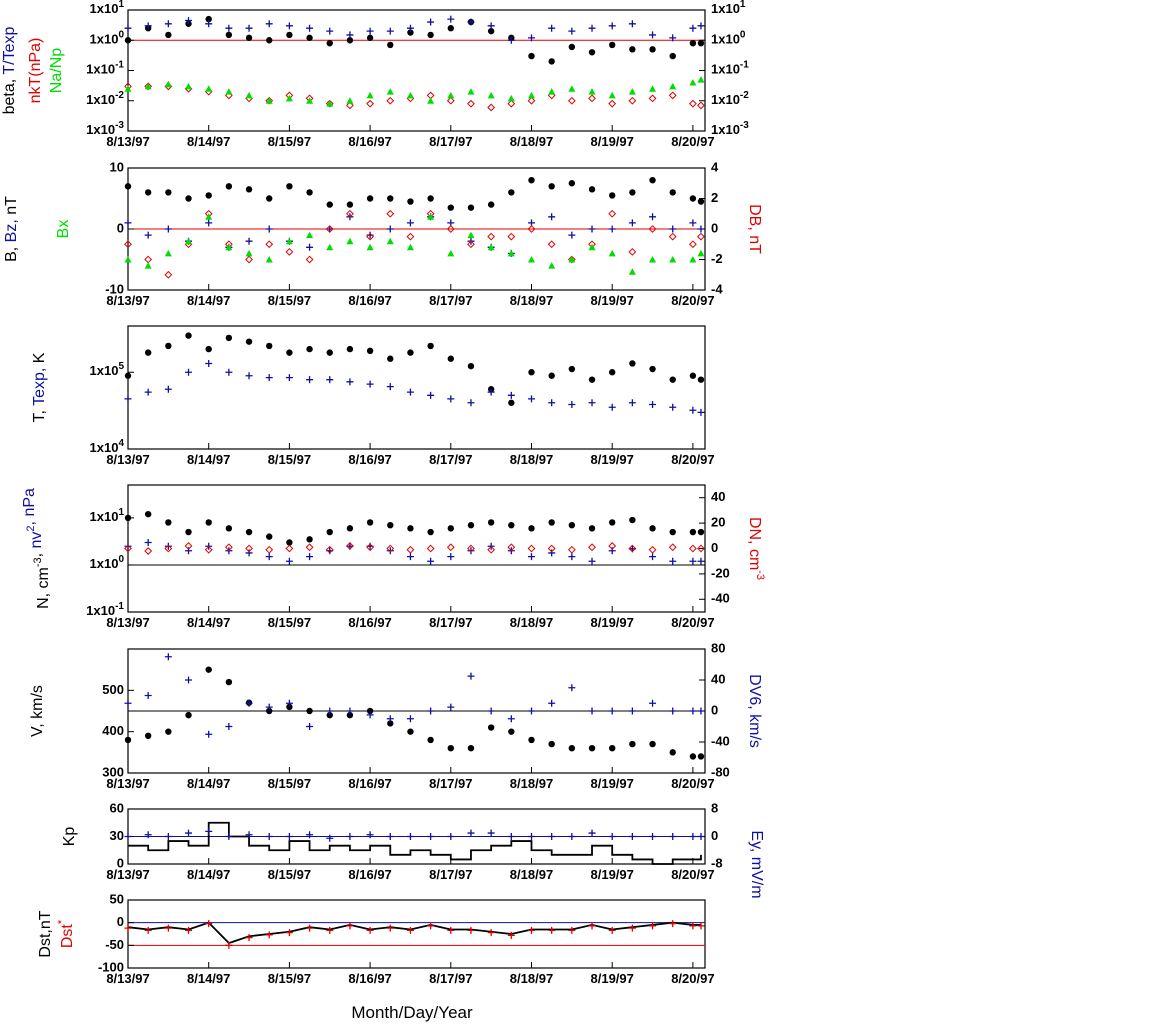 The height and width of the screenshot is (1024, 1152). Describe the element at coordinates (117, 898) in the screenshot. I see `y-tick-label: 50` at that location.